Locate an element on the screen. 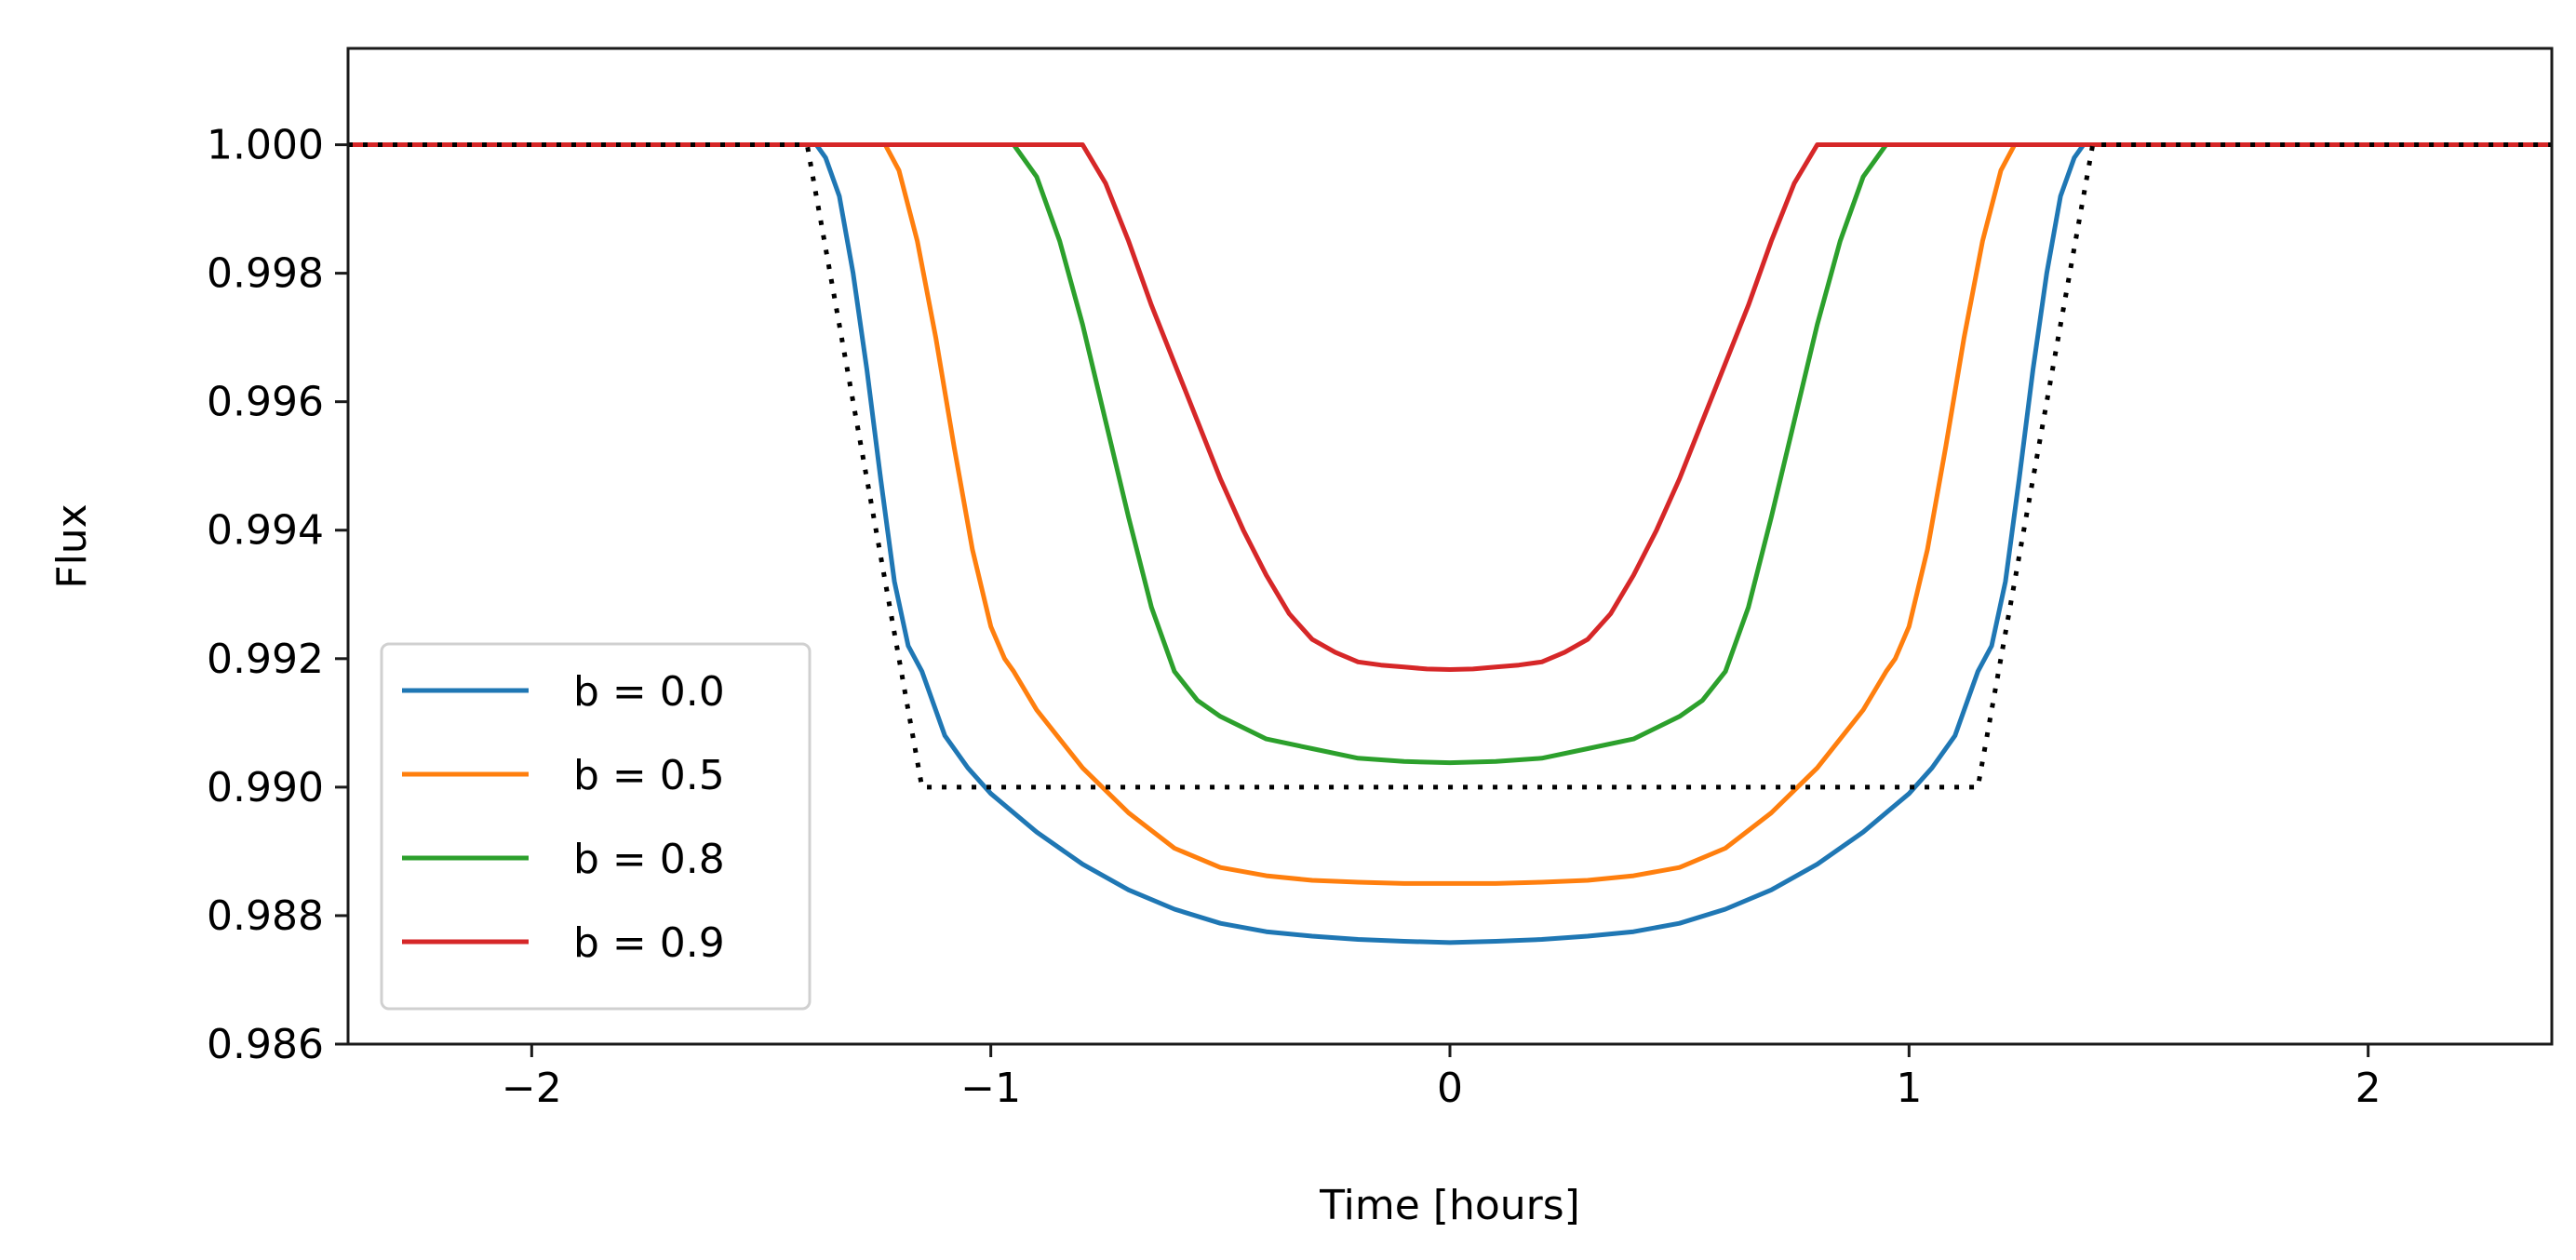 The image size is (2576, 1260). legend-label: b = 0.5 is located at coordinates (649, 775).